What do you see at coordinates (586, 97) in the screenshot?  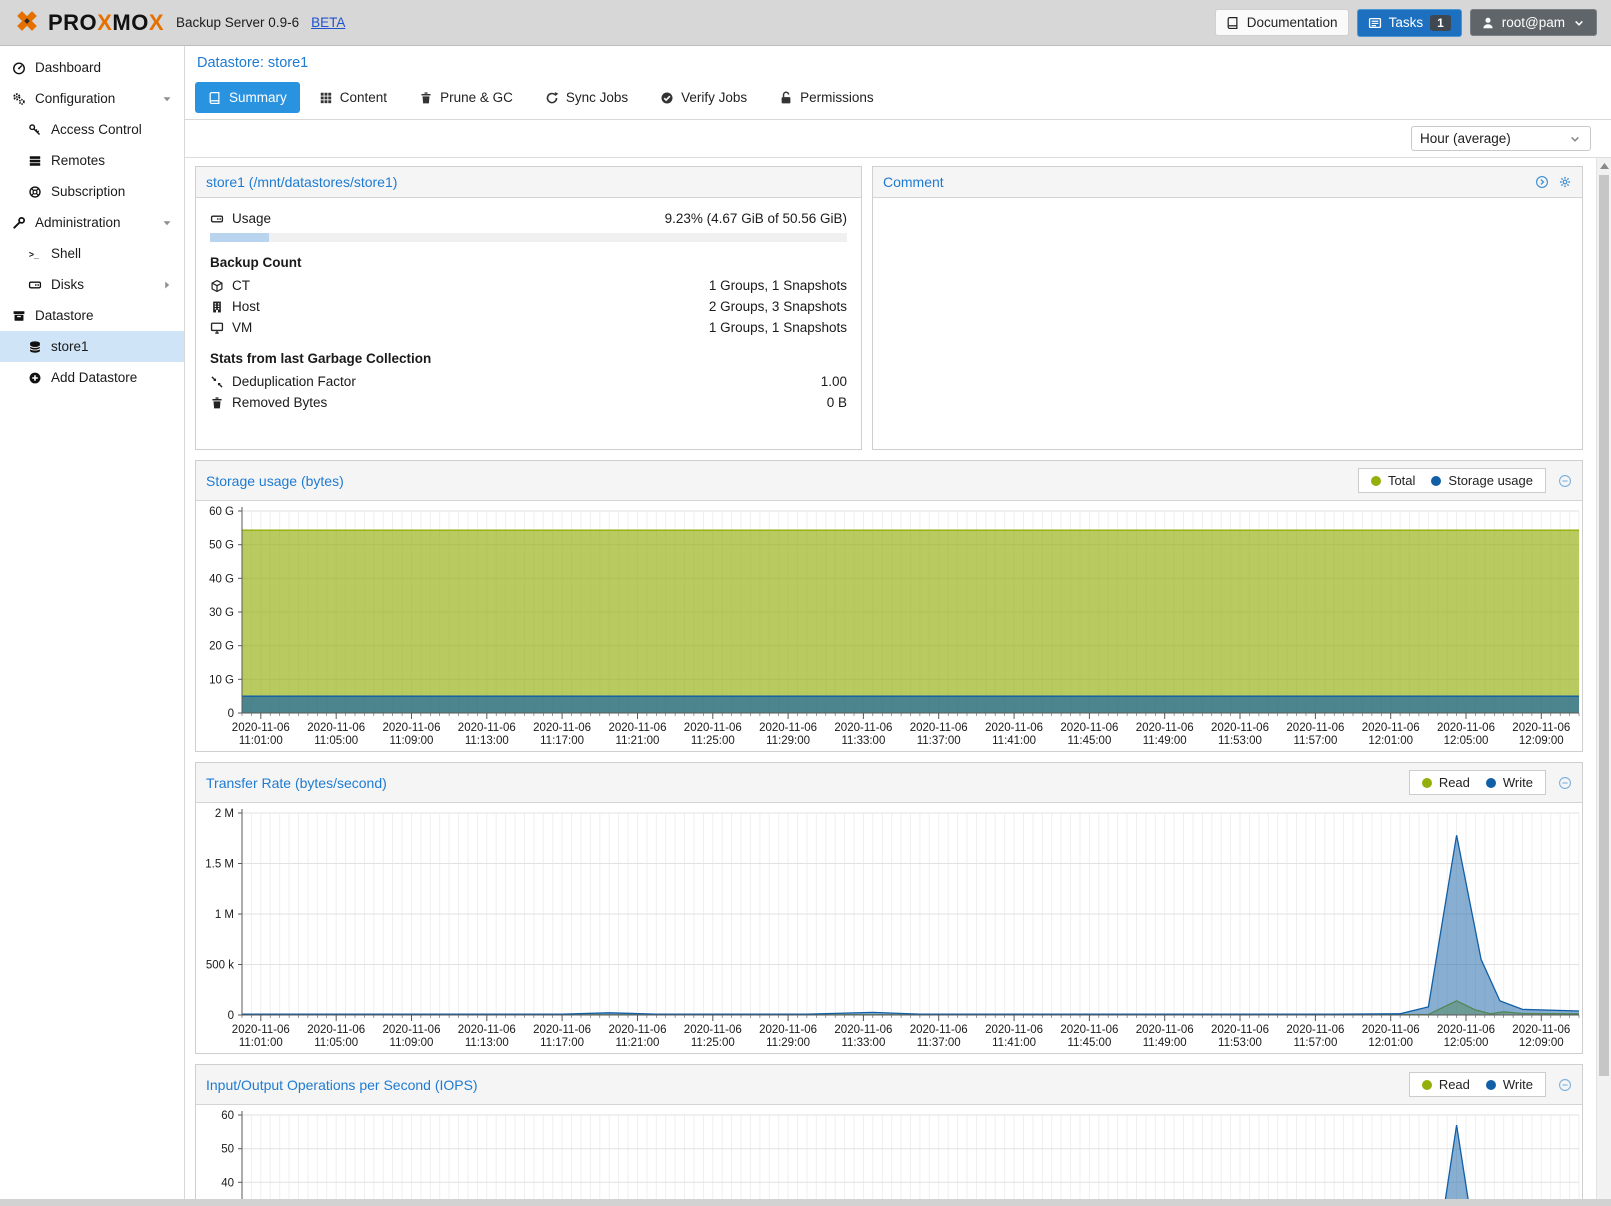 I see `tab-sync-jobs: Sync Jobs` at bounding box center [586, 97].